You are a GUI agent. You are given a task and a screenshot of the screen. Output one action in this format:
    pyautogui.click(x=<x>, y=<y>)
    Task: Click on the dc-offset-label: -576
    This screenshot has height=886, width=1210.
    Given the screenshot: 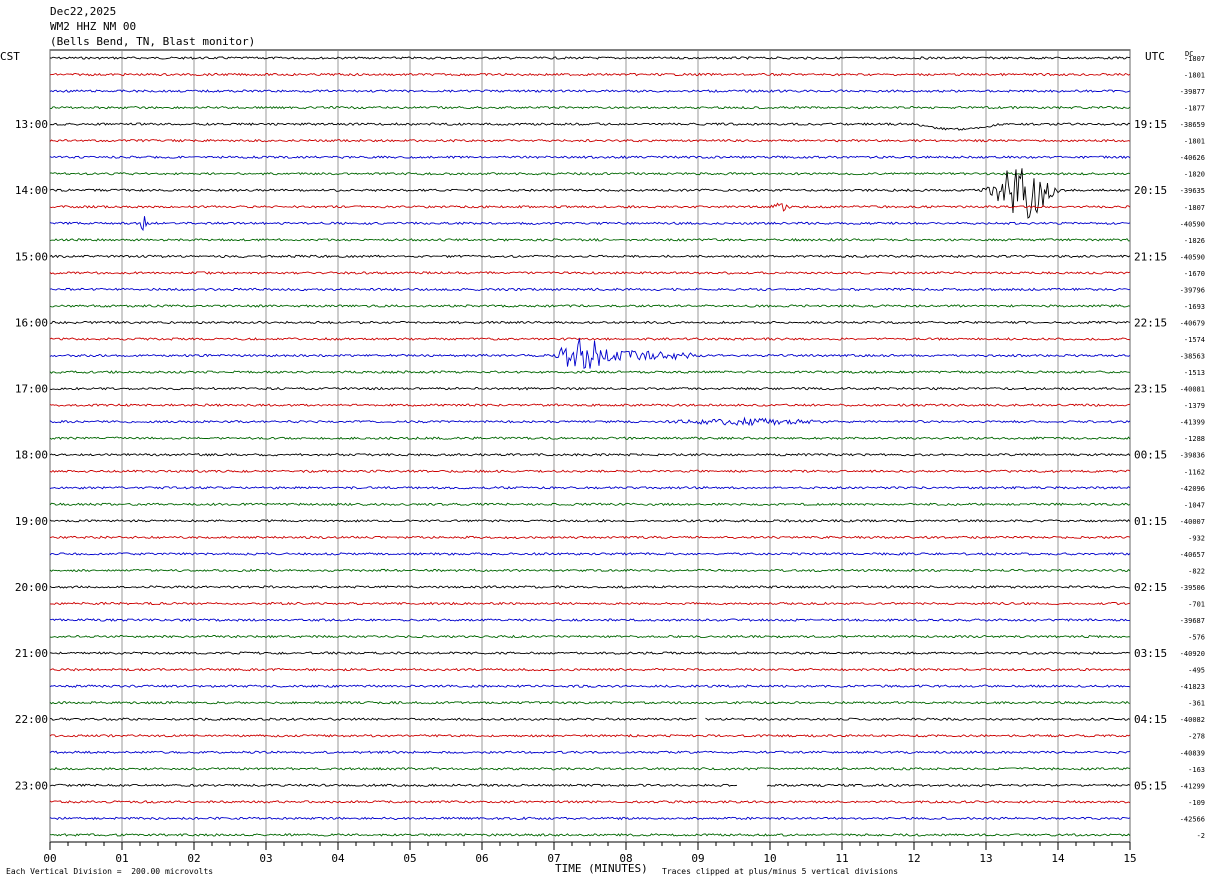 What is the action you would take?
    pyautogui.click(x=1196, y=638)
    